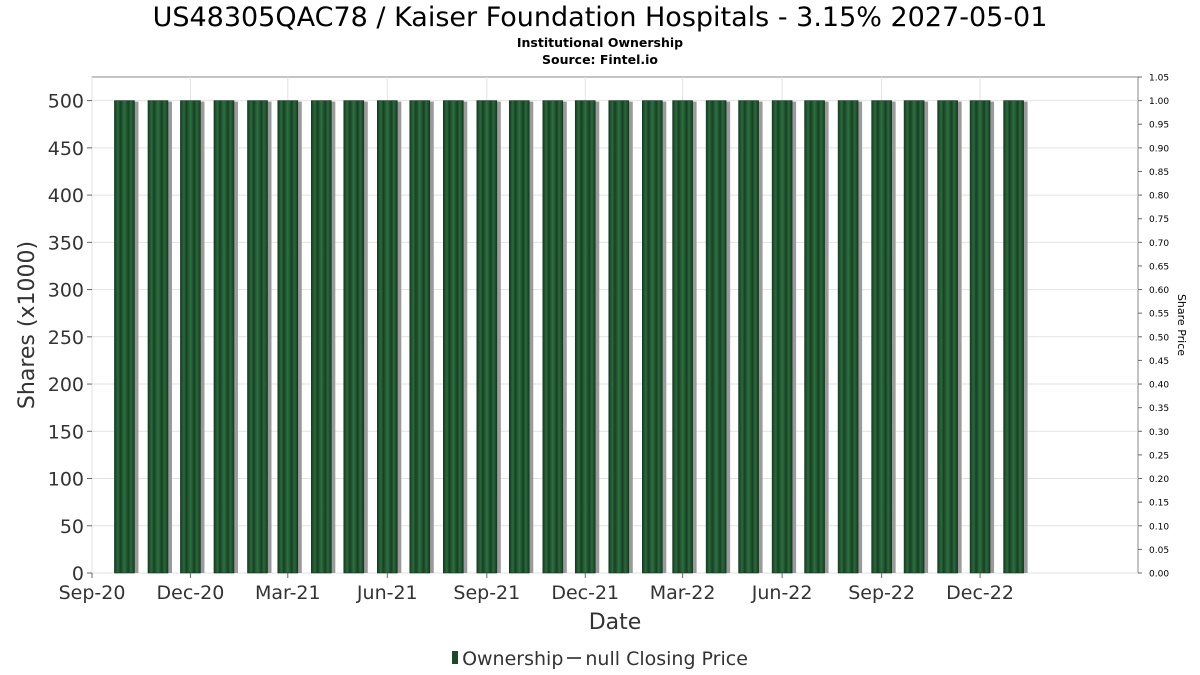  What do you see at coordinates (1159, 267) in the screenshot?
I see `y2-tick-label: 0.65` at bounding box center [1159, 267].